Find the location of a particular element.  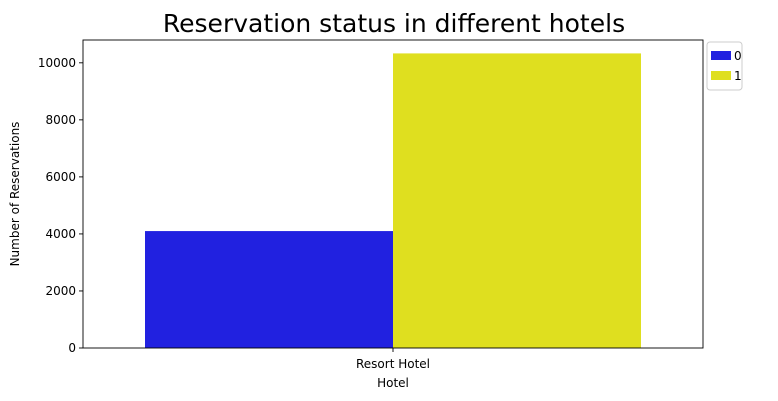

legend: 01 is located at coordinates (724, 66).